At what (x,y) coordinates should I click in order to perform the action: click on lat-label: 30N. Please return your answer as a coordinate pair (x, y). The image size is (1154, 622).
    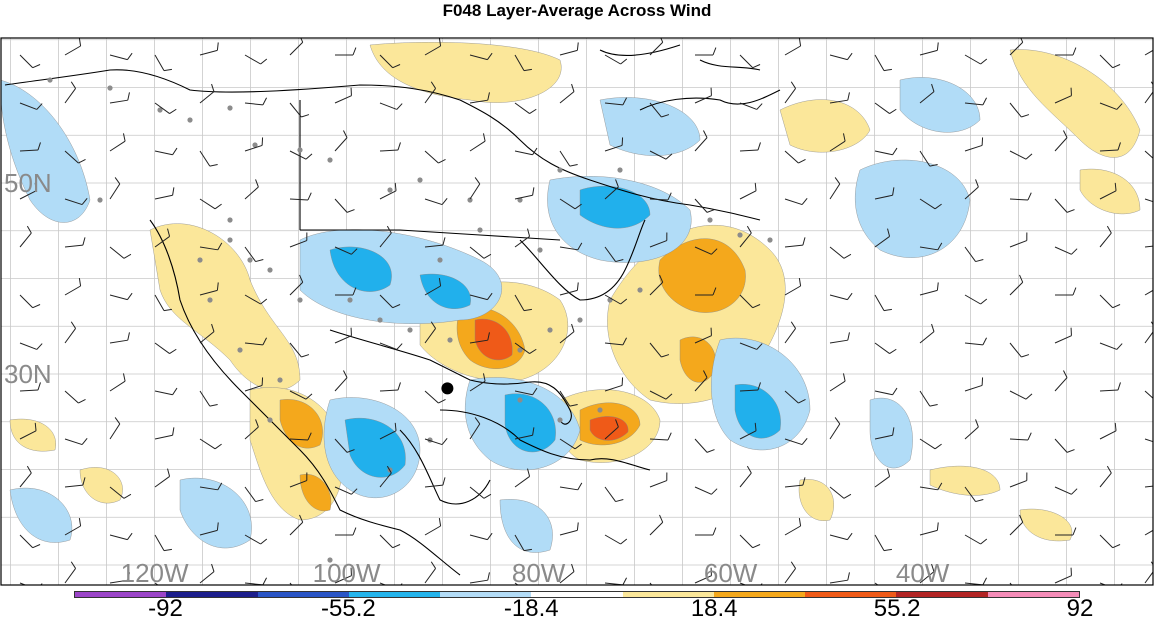
    Looking at the image, I should click on (28, 374).